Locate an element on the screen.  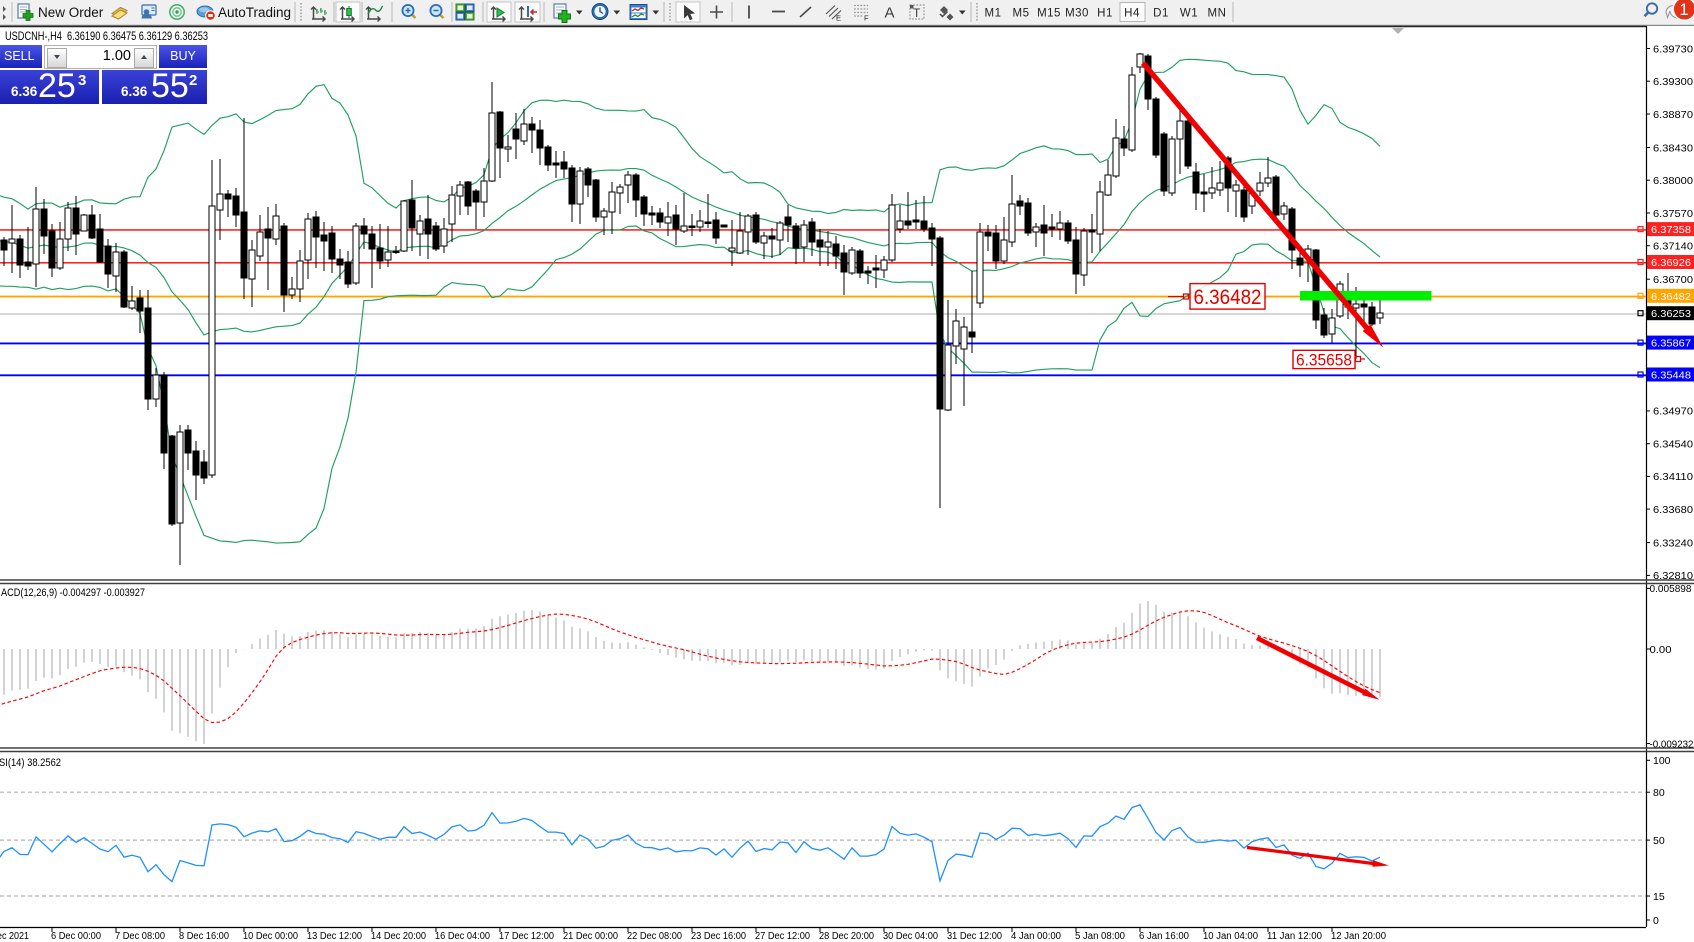
svg-text: M1 is located at coordinates (993, 14).